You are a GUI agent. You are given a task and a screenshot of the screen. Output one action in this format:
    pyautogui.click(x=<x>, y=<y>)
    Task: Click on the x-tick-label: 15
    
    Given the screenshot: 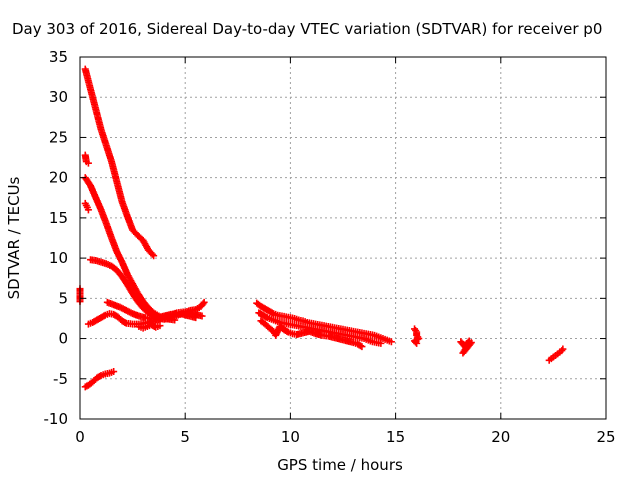 What is the action you would take?
    pyautogui.click(x=395, y=437)
    